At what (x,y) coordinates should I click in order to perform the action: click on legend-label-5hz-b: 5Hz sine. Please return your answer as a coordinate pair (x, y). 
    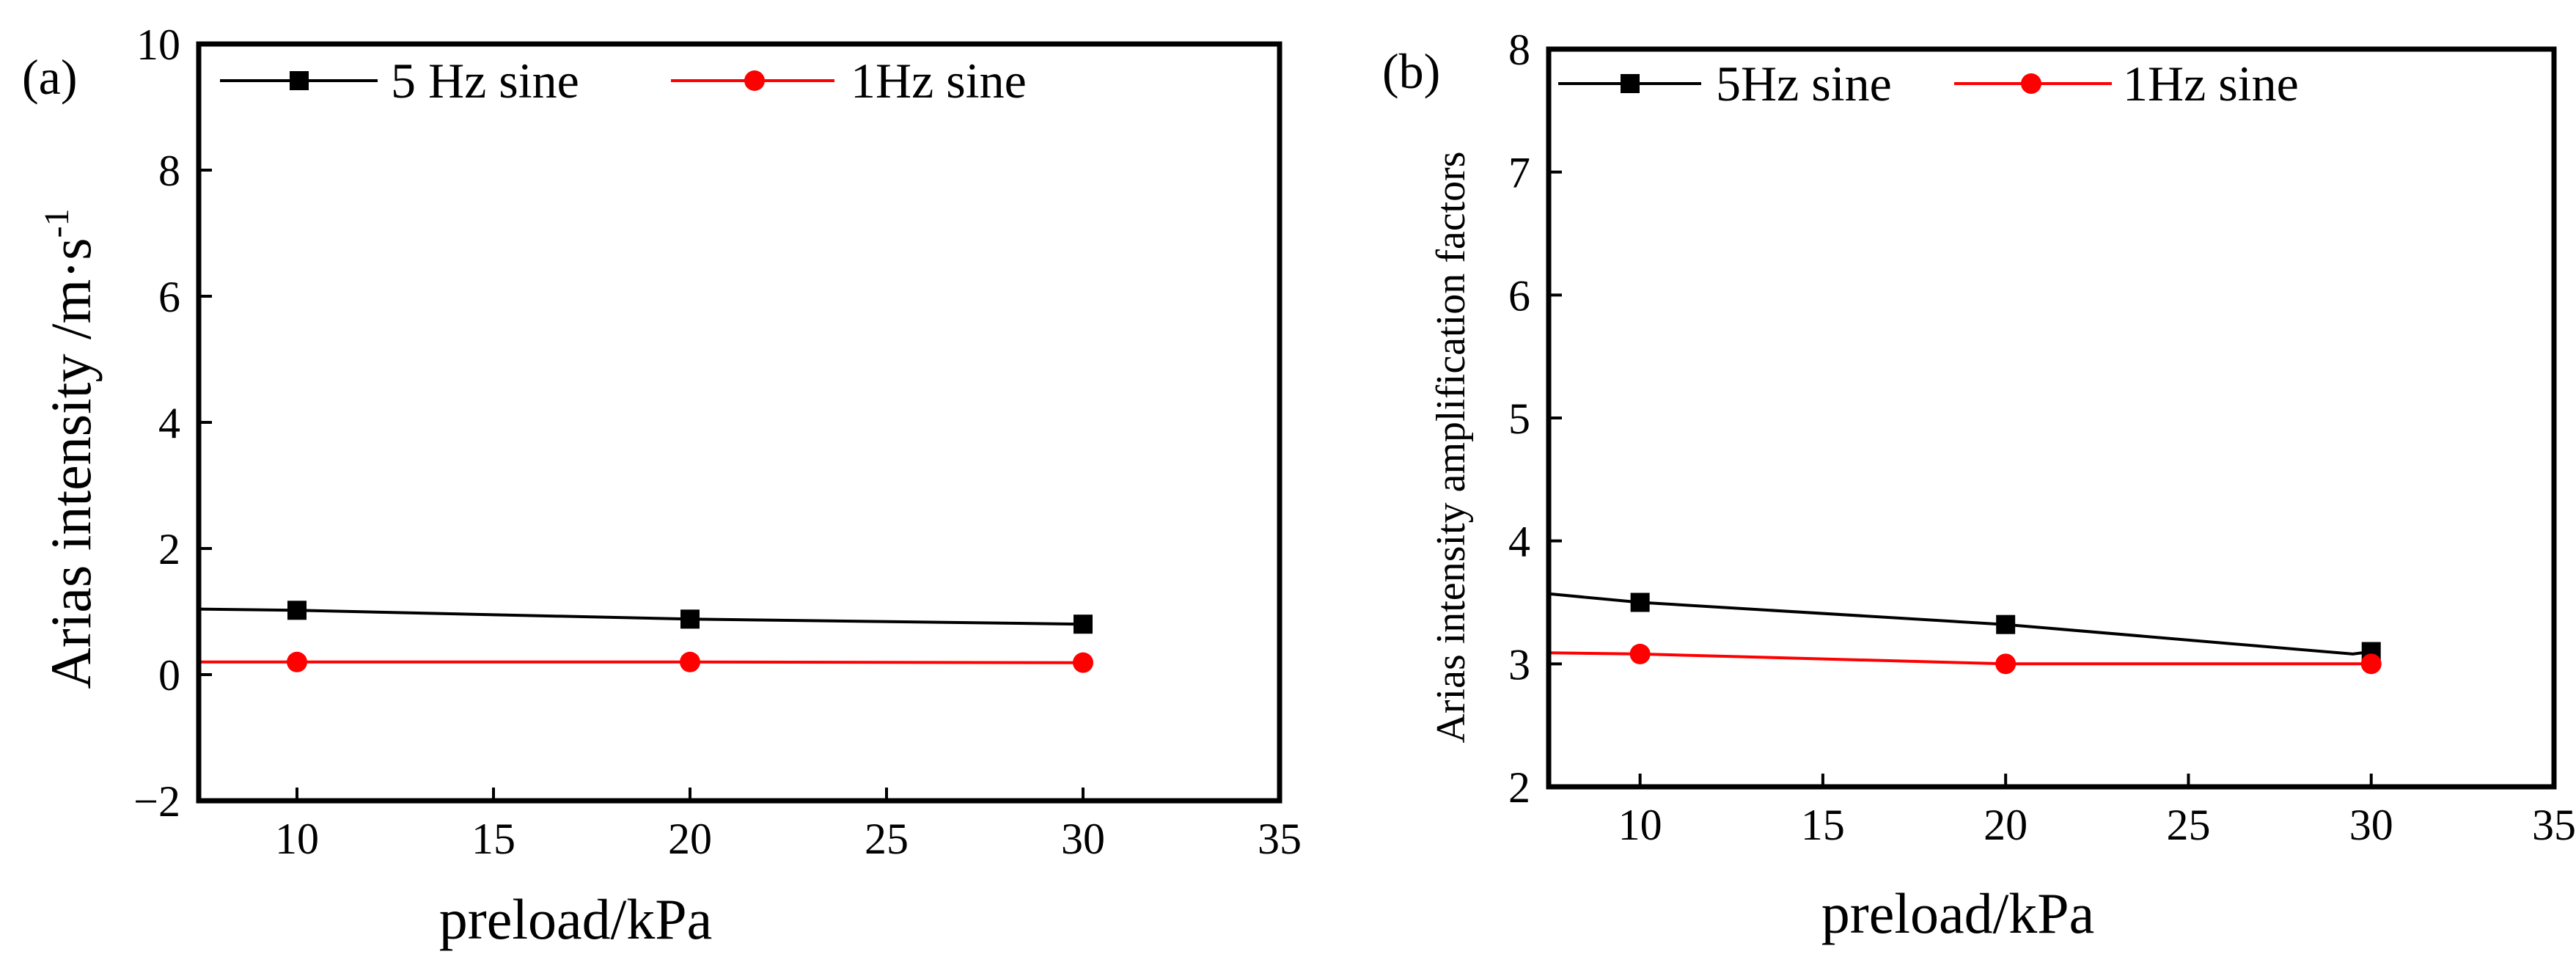
    Looking at the image, I should click on (1804, 83).